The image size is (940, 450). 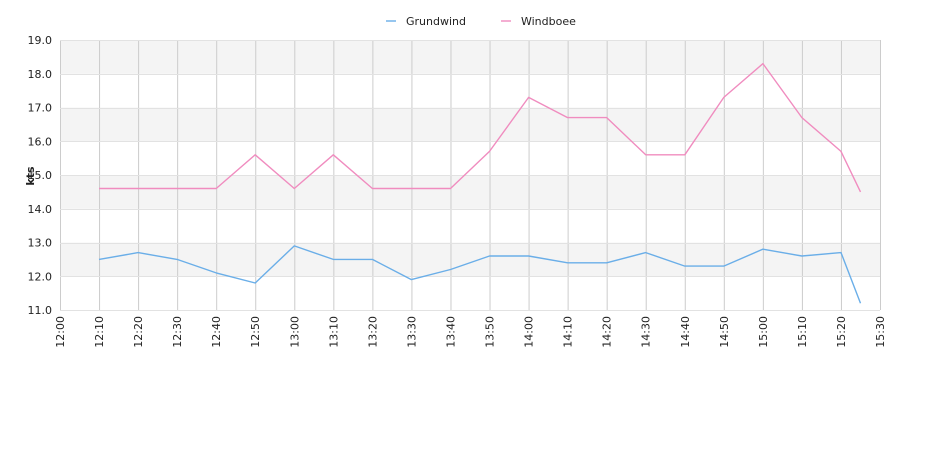 I want to click on x-tick-label: 13:40, so click(x=450, y=332).